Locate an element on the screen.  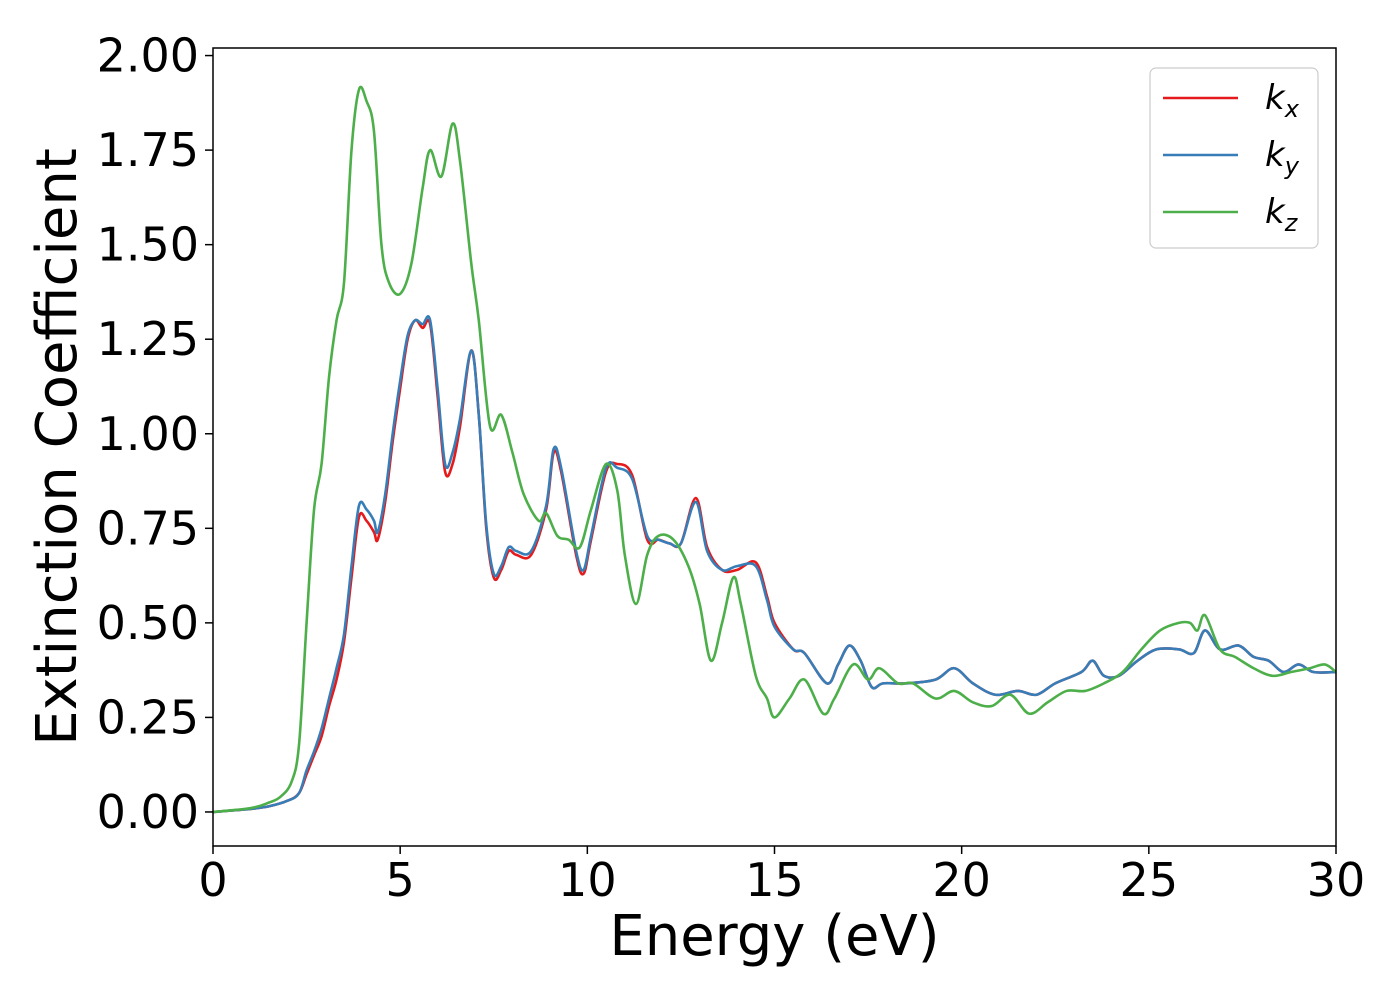
y-axis-ticks: 0.00 0.25 0.50 0.75 1.00 1.25 1.50 1.75 2.00 is located at coordinates (155, 434).